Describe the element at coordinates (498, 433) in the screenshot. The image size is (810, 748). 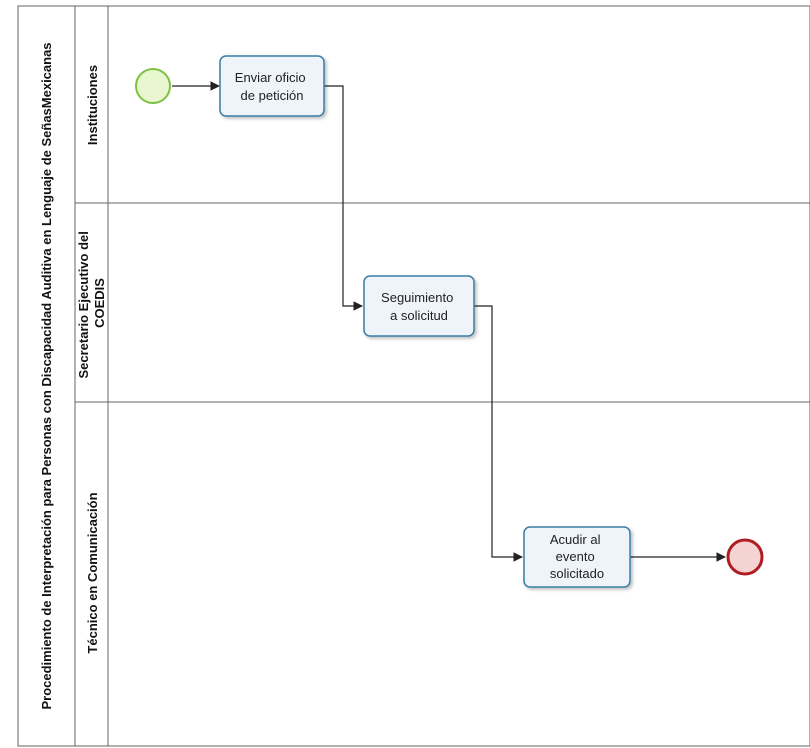
I see `flow-t2-to-t3` at that location.